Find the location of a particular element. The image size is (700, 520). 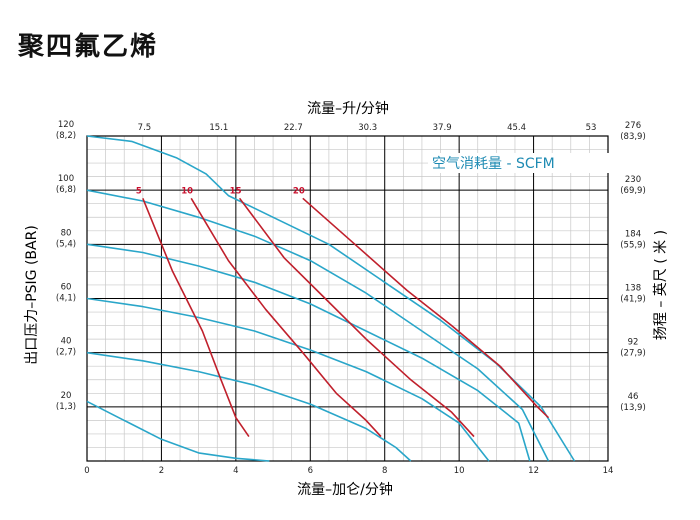

x-top-tick-label: 37.9 is located at coordinates (442, 128).